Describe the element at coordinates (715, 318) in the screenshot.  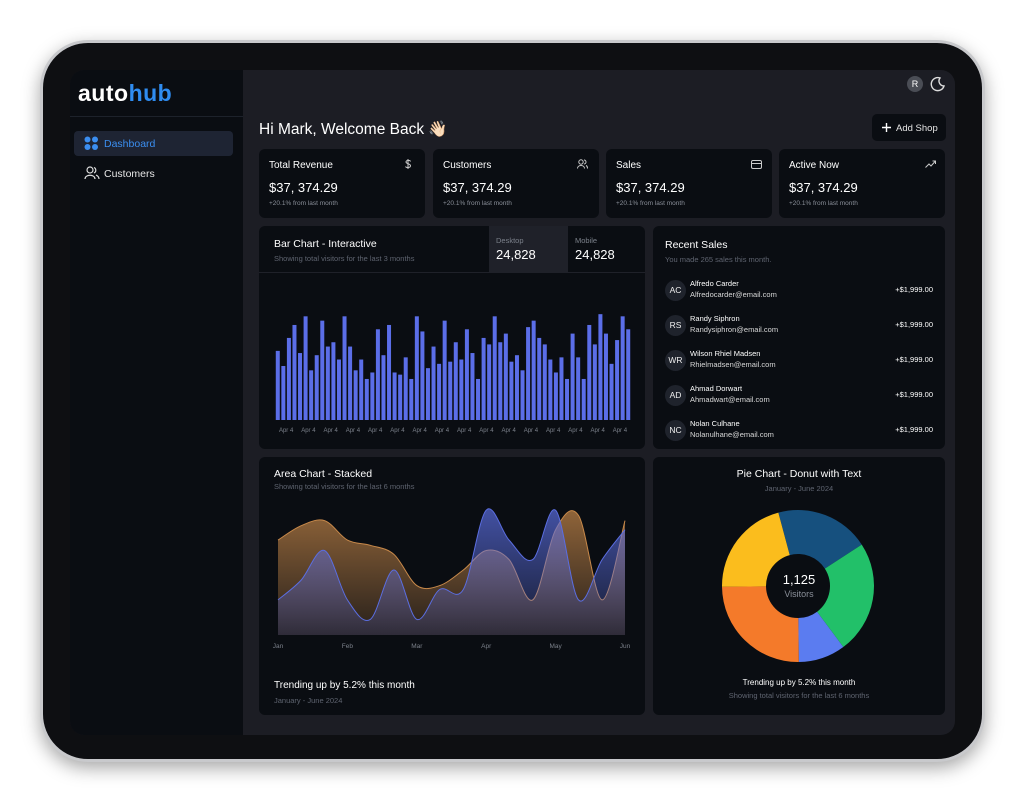
I see `sale-name: Randy Siphron` at that location.